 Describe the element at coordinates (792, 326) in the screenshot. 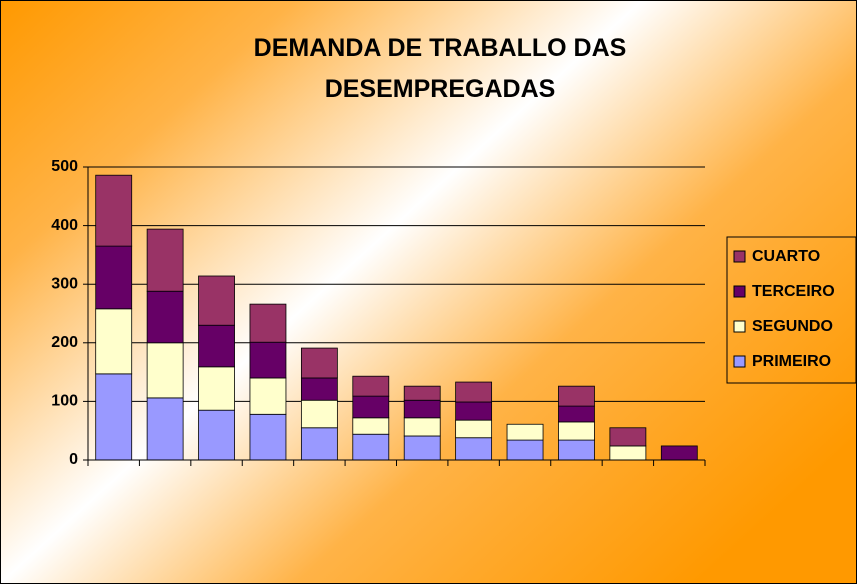

I see `legend-label: SEGUNDO` at that location.